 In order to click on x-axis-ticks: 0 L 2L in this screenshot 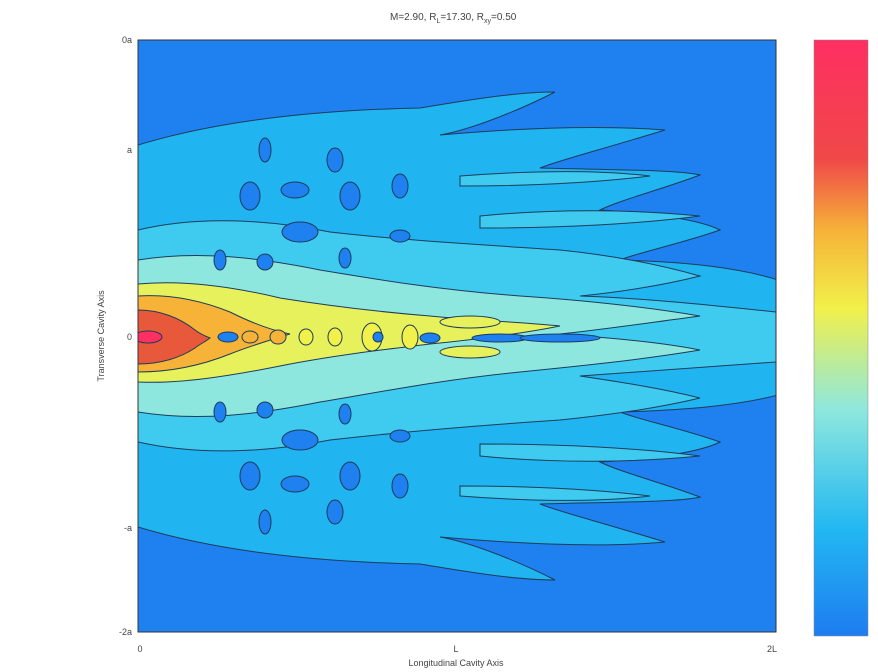, I will do `click(457, 649)`.